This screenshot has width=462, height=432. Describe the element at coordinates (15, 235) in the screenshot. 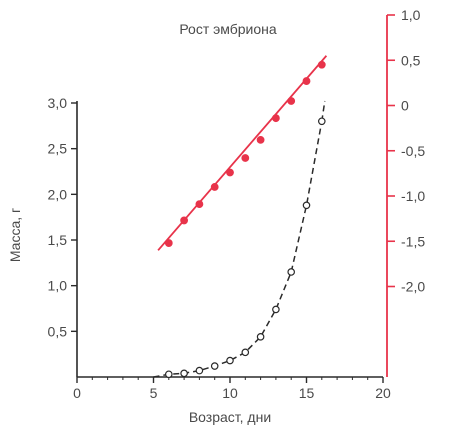

I see `y-axis-title: Масса, г` at that location.